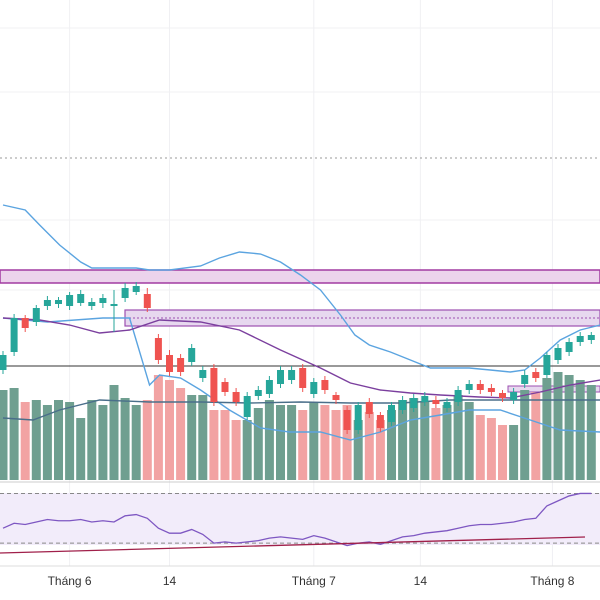  What do you see at coordinates (300, 519) in the screenshot?
I see `rsi-band` at bounding box center [300, 519].